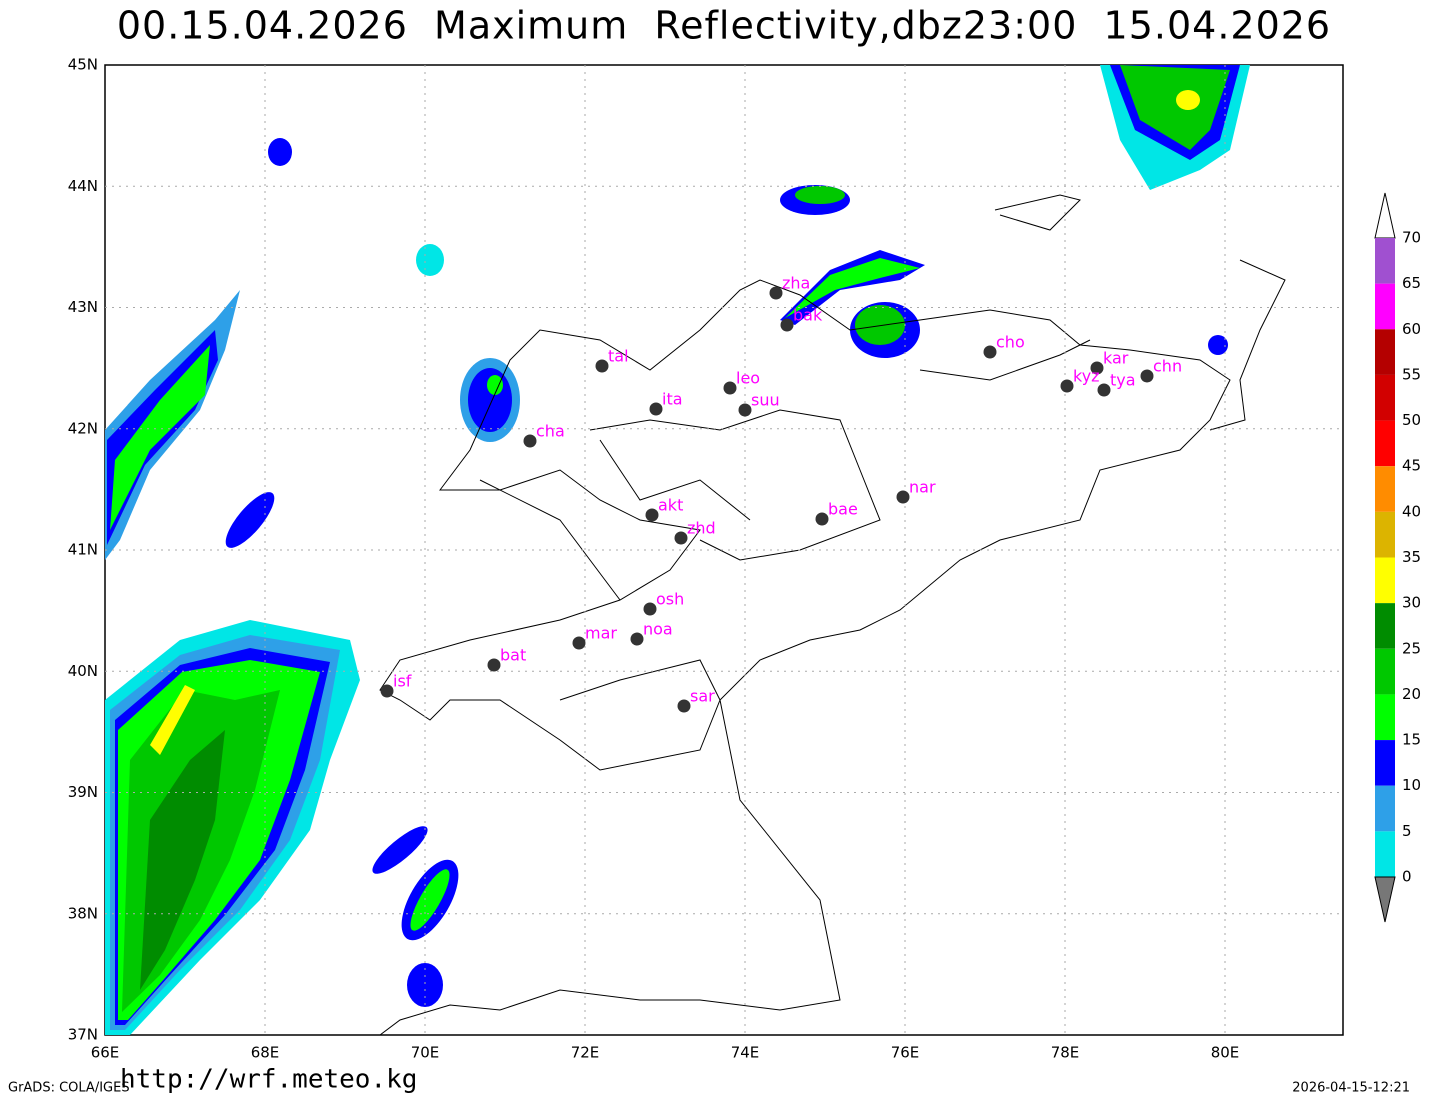 This screenshot has height=1100, width=1450. I want to click on colorbar-label: 60, so click(1411, 329).